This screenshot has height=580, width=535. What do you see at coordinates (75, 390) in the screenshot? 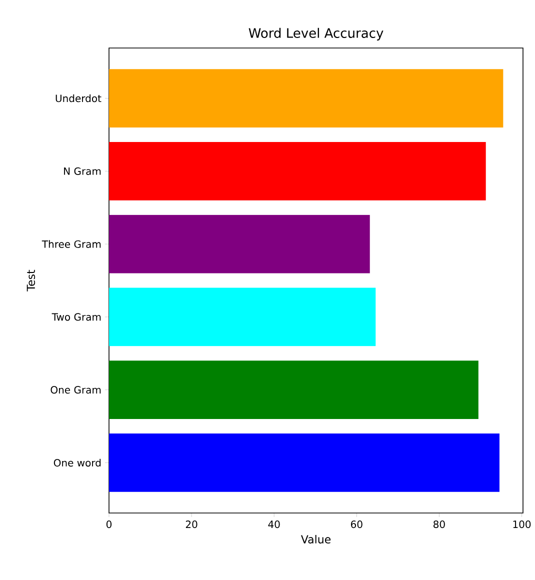
I see `y-tick-label: One Gram` at bounding box center [75, 390].